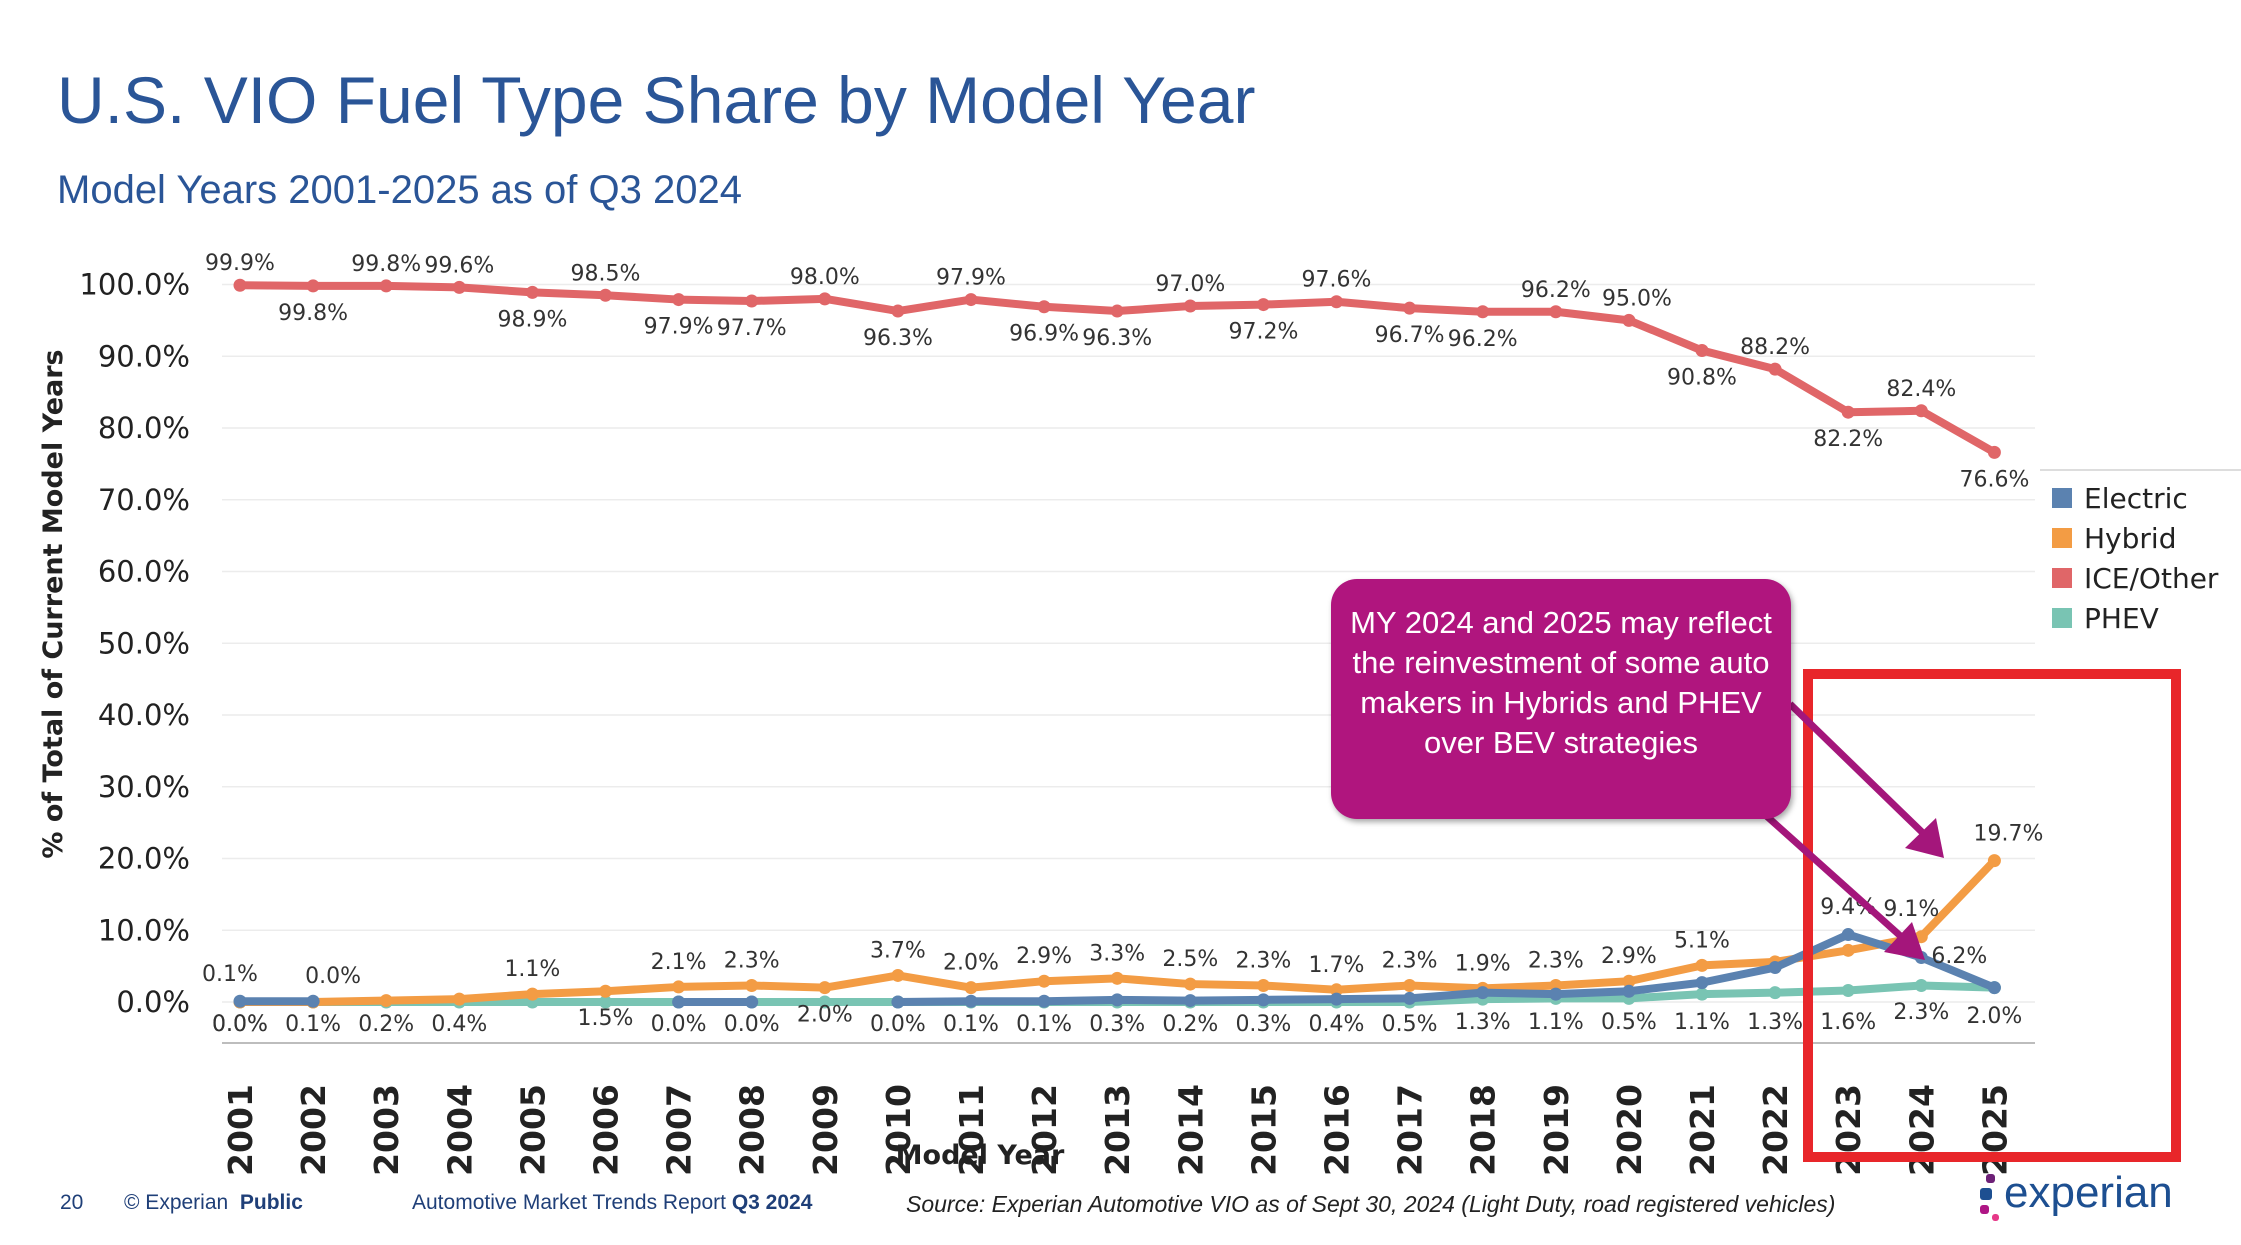 The width and height of the screenshot is (2241, 1245). Describe the element at coordinates (1994, 1130) in the screenshot. I see `x-tick-label: 2025` at that location.